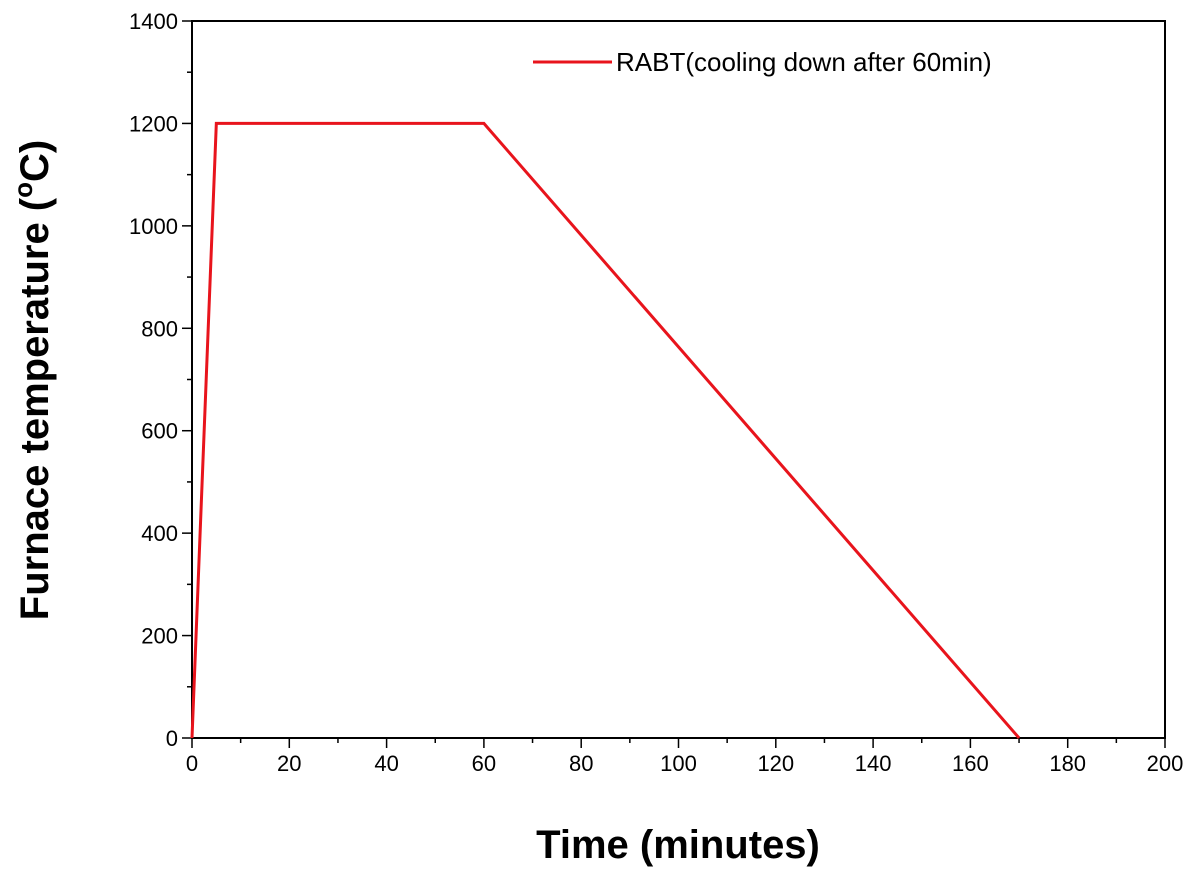 The height and width of the screenshot is (876, 1199). What do you see at coordinates (970, 763) in the screenshot?
I see `x-tick-label: 160` at bounding box center [970, 763].